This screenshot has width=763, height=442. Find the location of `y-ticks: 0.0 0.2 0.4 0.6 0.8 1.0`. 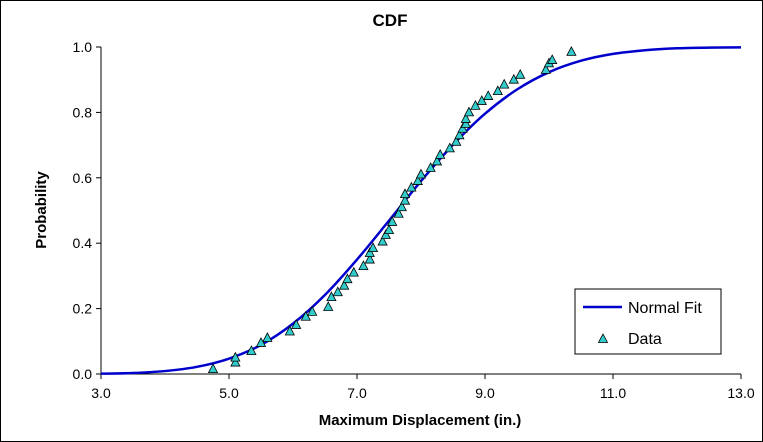

y-ticks: 0.0 0.2 0.4 0.6 0.8 1.0 is located at coordinates (87, 210).